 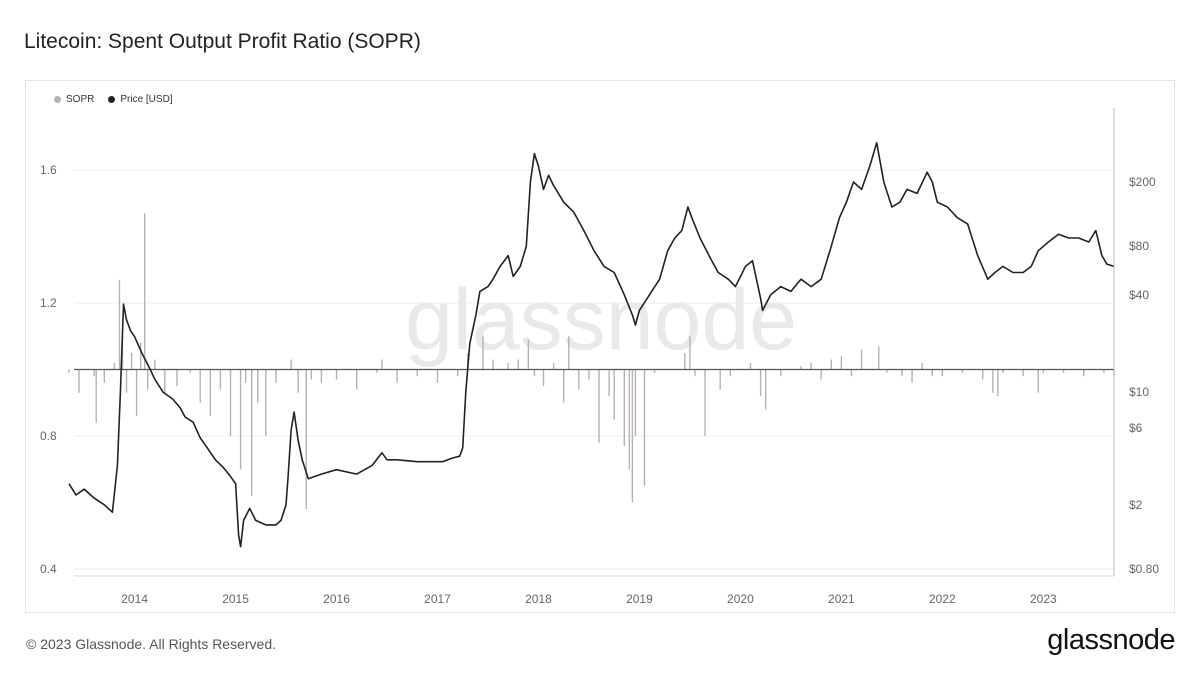 I want to click on y-left-tick-2: 1.2, so click(x=48, y=303).